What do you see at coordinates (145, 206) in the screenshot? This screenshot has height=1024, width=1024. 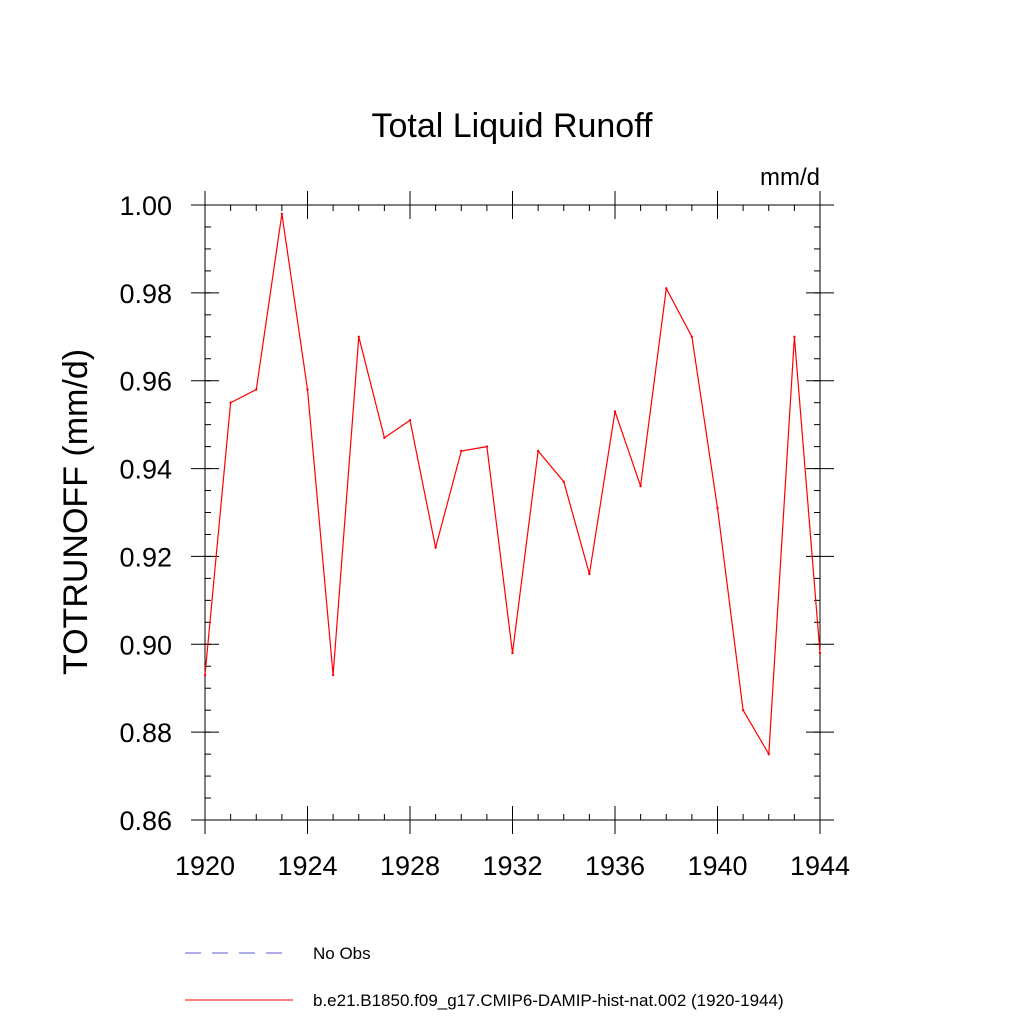 I see `y-tick-label: 1.00` at bounding box center [145, 206].